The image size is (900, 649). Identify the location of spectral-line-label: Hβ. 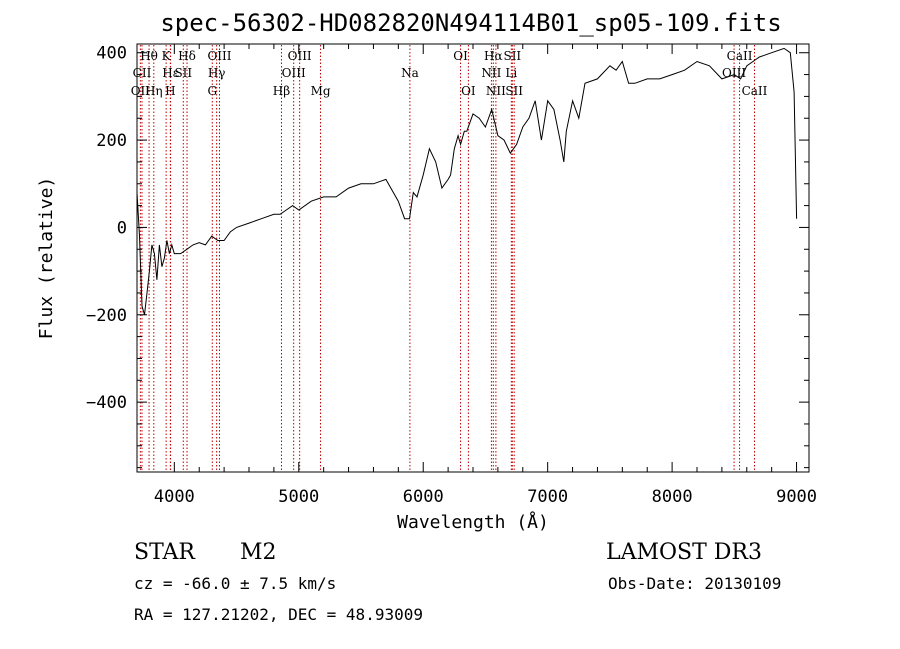
(281, 91).